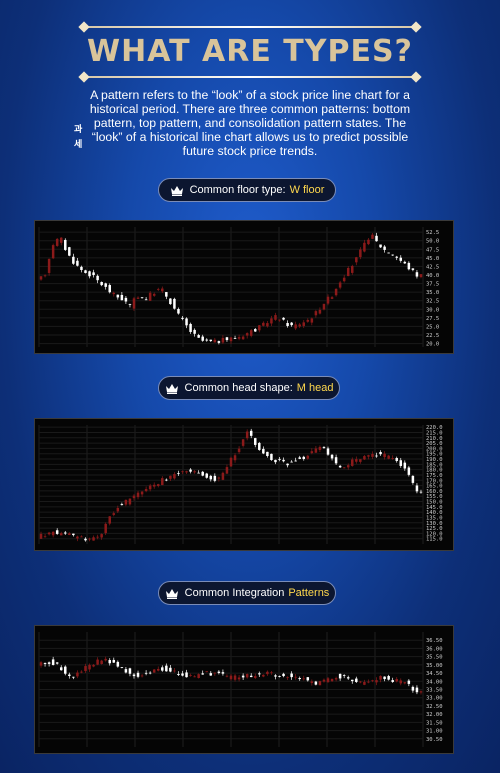 The width and height of the screenshot is (500, 773). What do you see at coordinates (432, 319) in the screenshot?
I see `y-tick-label: 27.5` at bounding box center [432, 319].